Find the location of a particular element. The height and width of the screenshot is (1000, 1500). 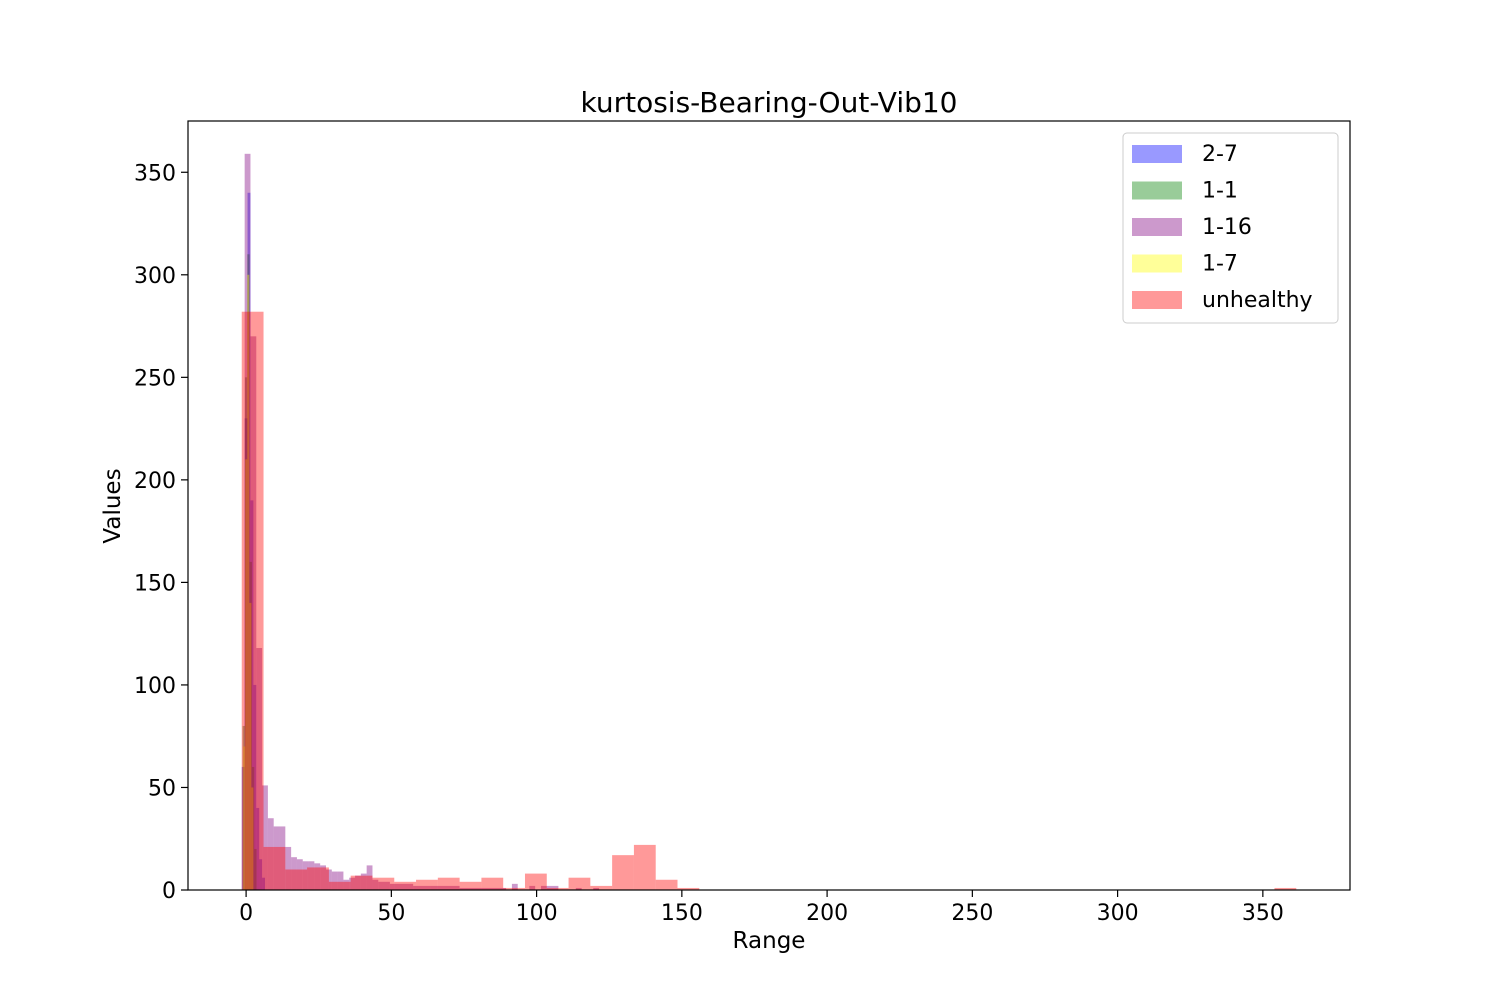

x-tick-label-0: 0 is located at coordinates (246, 913).